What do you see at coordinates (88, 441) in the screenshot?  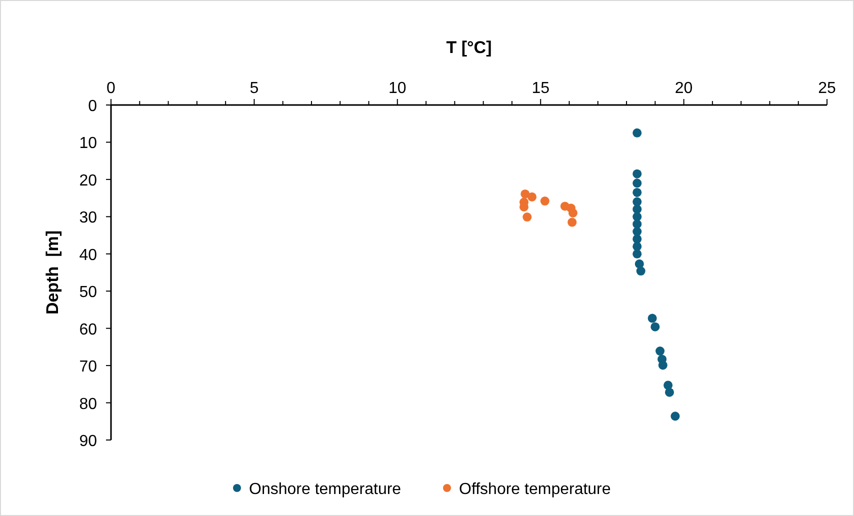 I see `y-tick-label: 90` at bounding box center [88, 441].